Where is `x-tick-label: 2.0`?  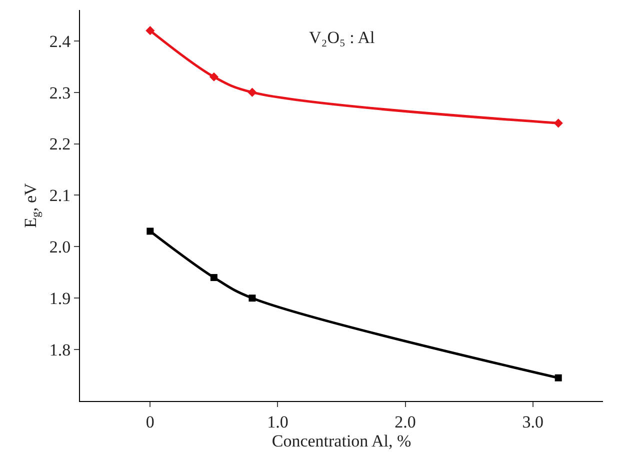 x-tick-label: 2.0 is located at coordinates (405, 422).